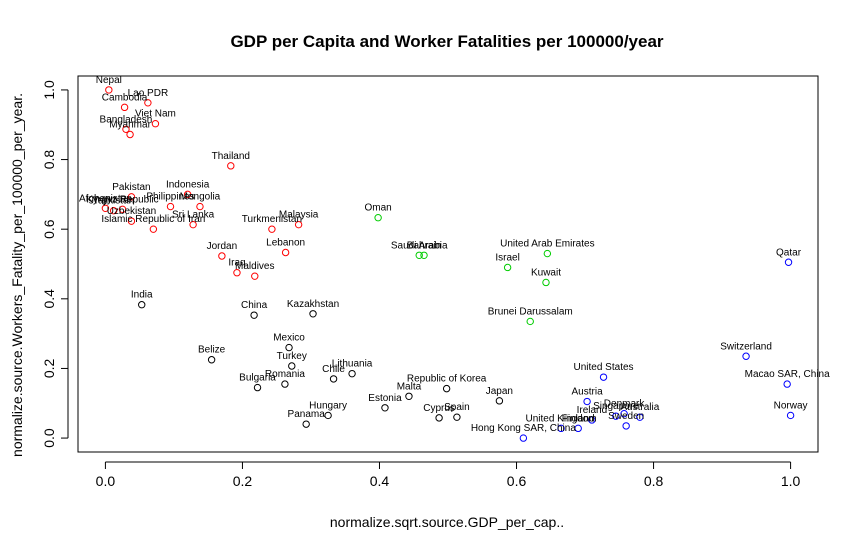 The image size is (858, 549). I want to click on x-tick-label: 0.4, so click(380, 481).